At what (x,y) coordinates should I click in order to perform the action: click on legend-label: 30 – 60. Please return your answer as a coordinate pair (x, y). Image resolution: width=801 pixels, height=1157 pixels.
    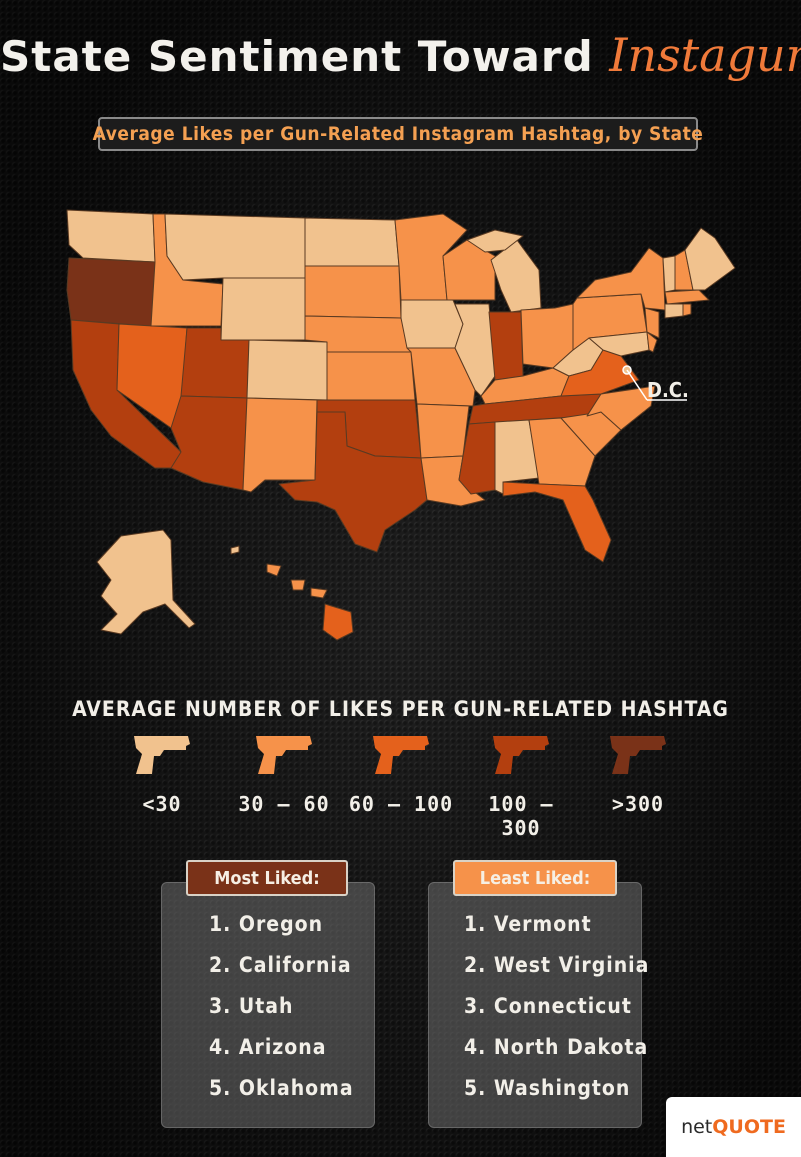
    Looking at the image, I should click on (284, 804).